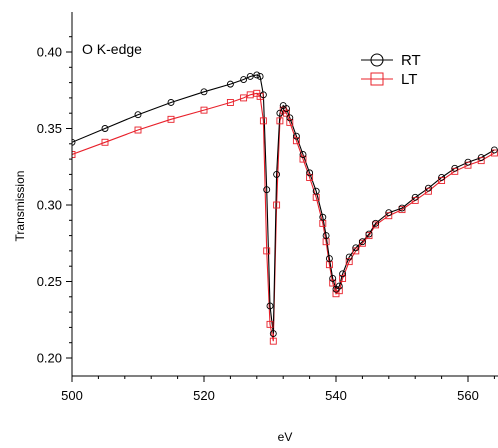  What do you see at coordinates (411, 60) in the screenshot?
I see `legend-rt-label: RT` at bounding box center [411, 60].